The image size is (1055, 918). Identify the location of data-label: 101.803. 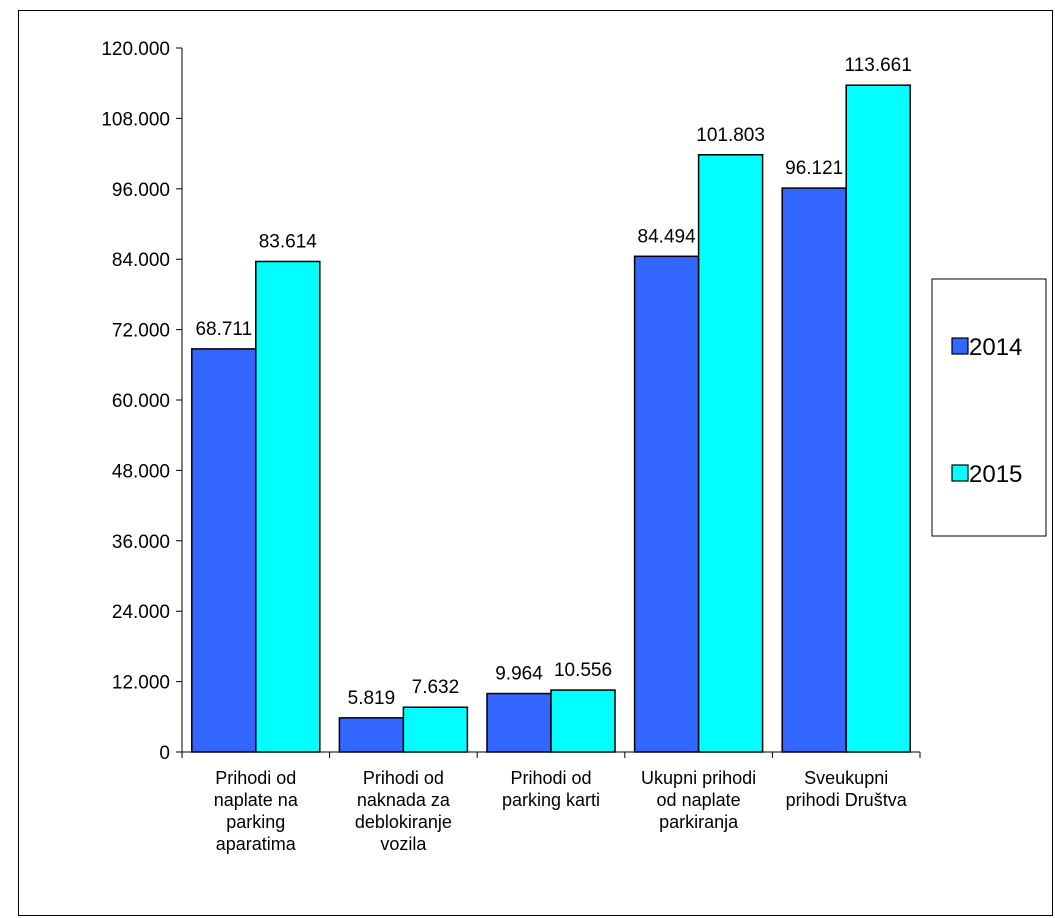
(730, 135).